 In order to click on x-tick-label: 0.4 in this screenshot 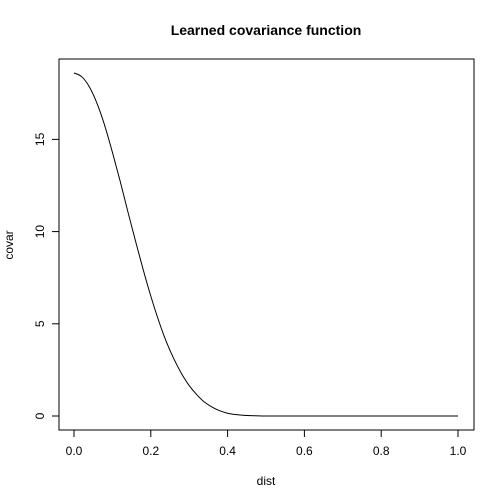, I will do `click(227, 451)`.